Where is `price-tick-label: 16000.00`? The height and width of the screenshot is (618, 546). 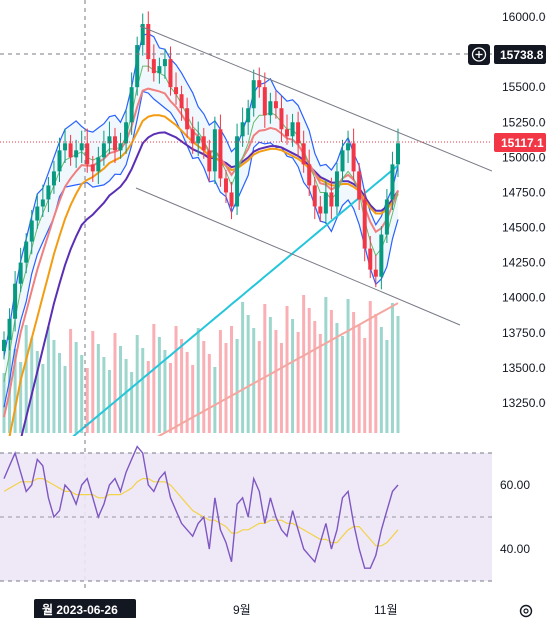
price-tick-label: 16000.00 is located at coordinates (524, 17).